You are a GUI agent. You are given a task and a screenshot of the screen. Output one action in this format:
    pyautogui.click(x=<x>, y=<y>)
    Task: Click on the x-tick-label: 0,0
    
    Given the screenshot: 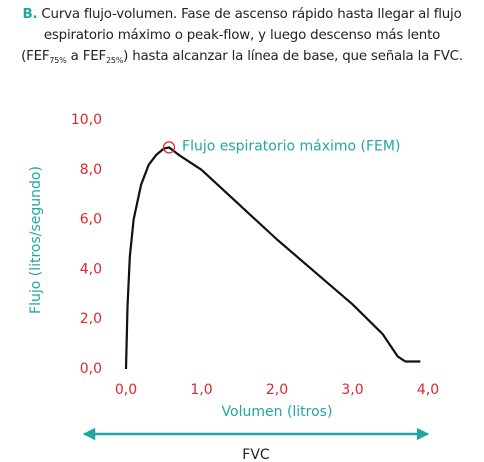 What is the action you would take?
    pyautogui.click(x=126, y=390)
    